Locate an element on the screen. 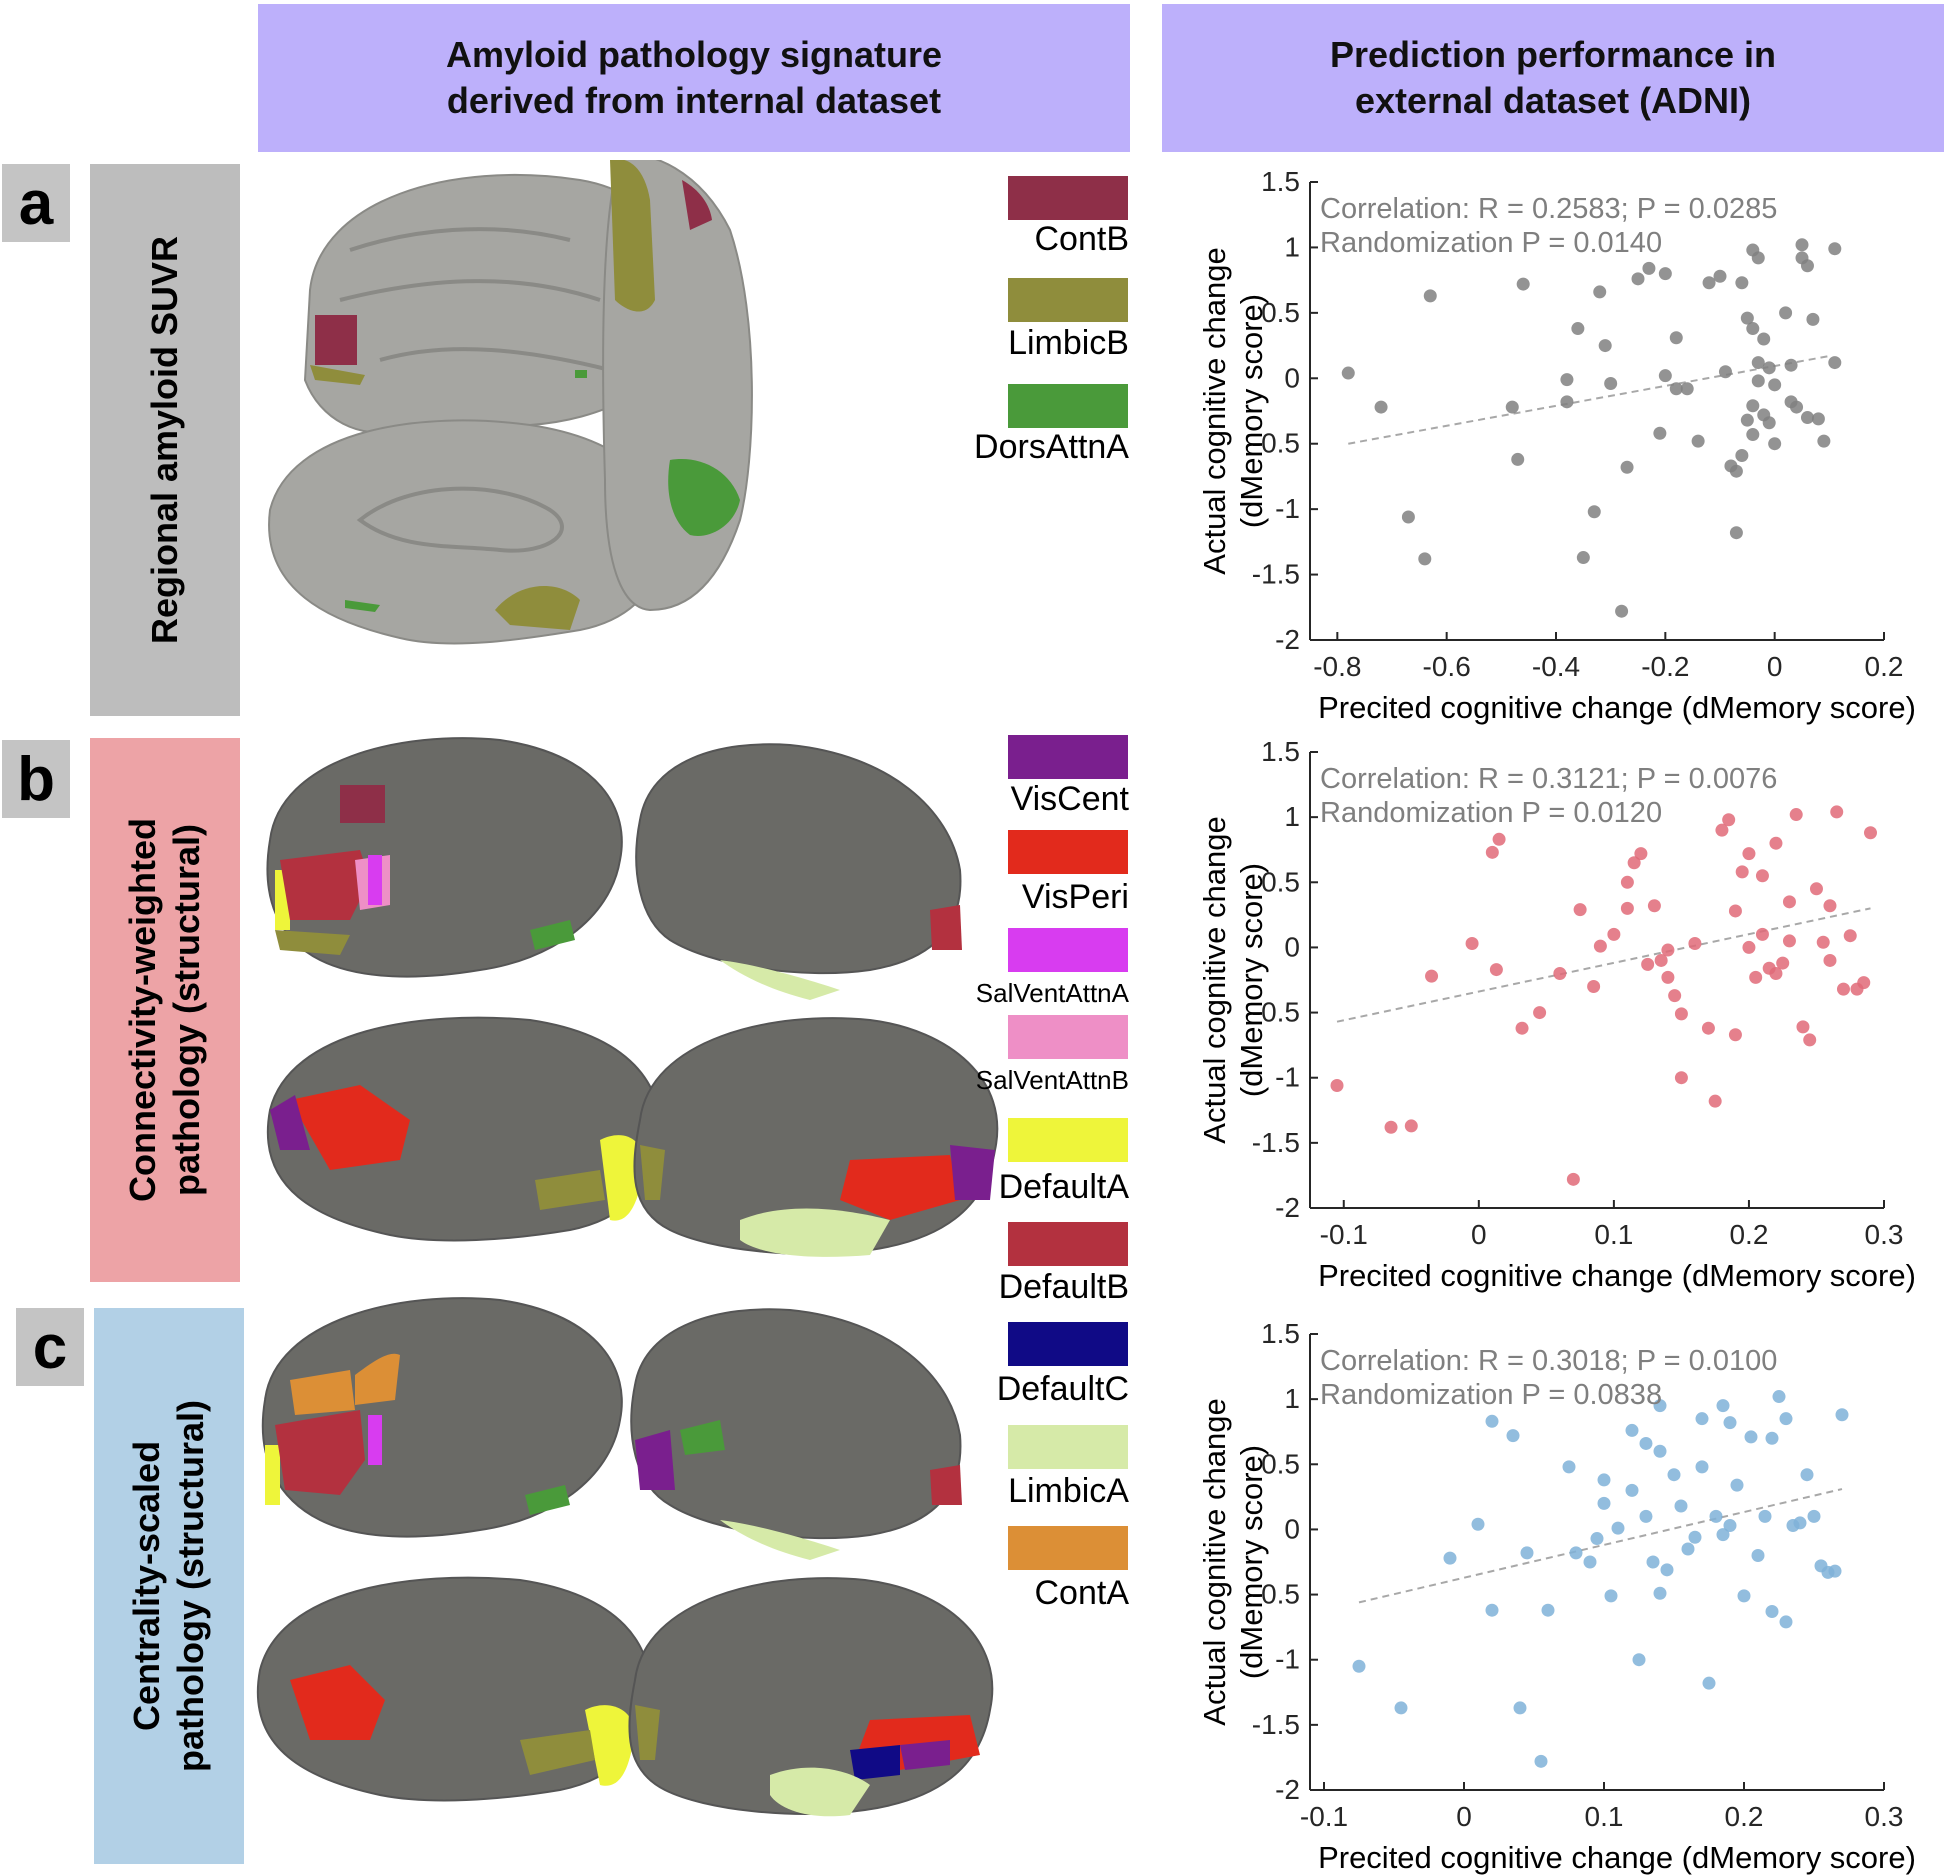 The image size is (1959, 1875). x-tick-label: 0.2 is located at coordinates (1744, 1816).